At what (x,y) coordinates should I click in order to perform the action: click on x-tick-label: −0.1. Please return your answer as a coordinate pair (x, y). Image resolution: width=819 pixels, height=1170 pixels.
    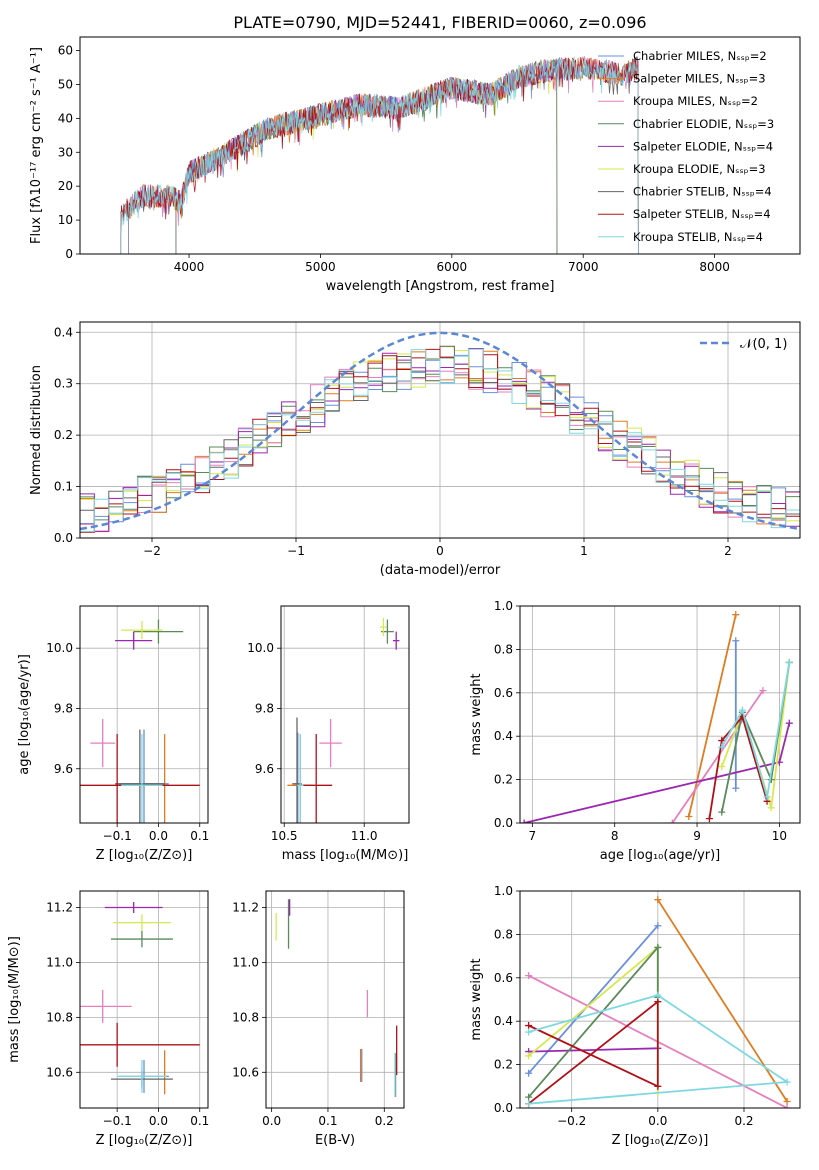
    Looking at the image, I should click on (117, 1121).